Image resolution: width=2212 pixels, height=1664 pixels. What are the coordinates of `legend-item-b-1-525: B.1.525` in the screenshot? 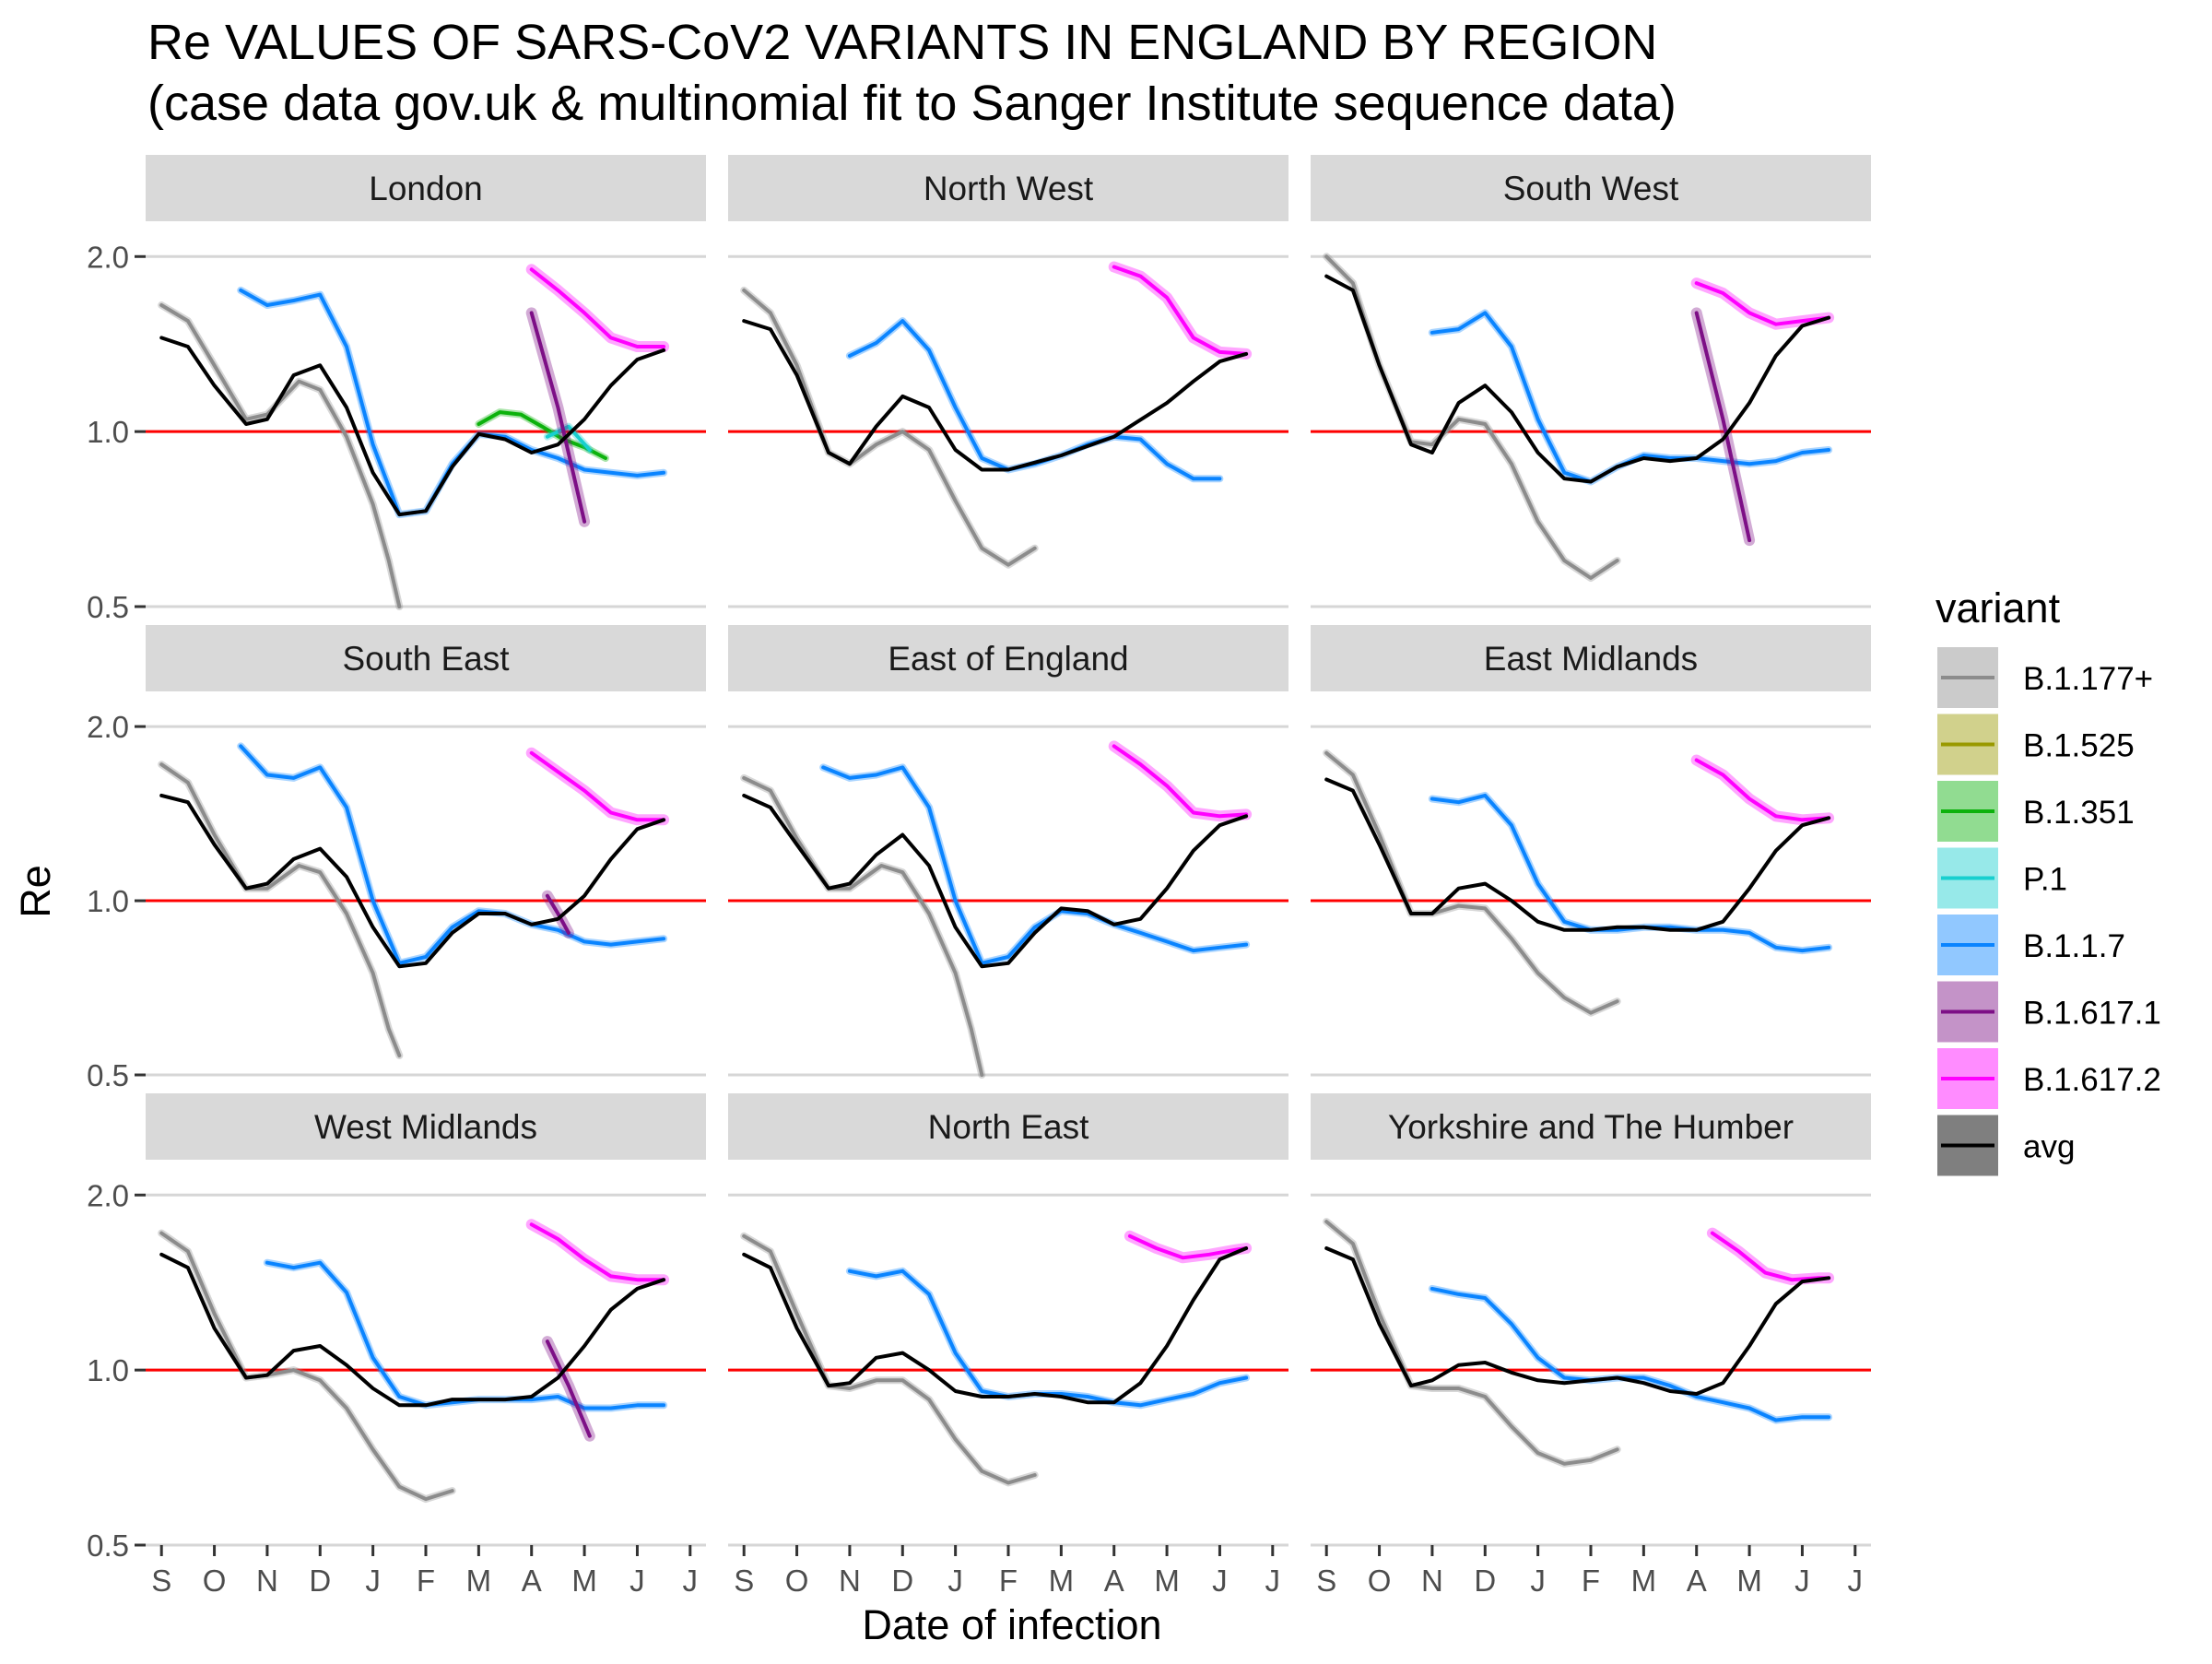 It's located at (2036, 744).